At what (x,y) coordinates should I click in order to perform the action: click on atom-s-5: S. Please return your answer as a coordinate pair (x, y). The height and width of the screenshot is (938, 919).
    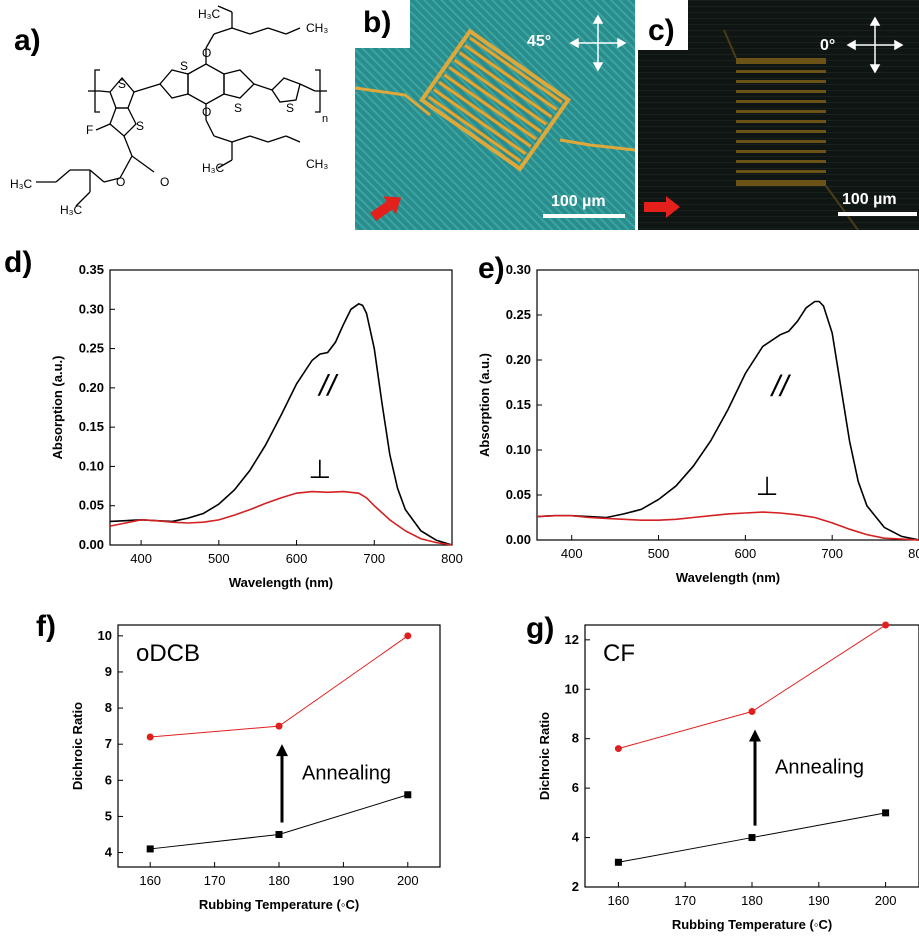
    Looking at the image, I should click on (290, 108).